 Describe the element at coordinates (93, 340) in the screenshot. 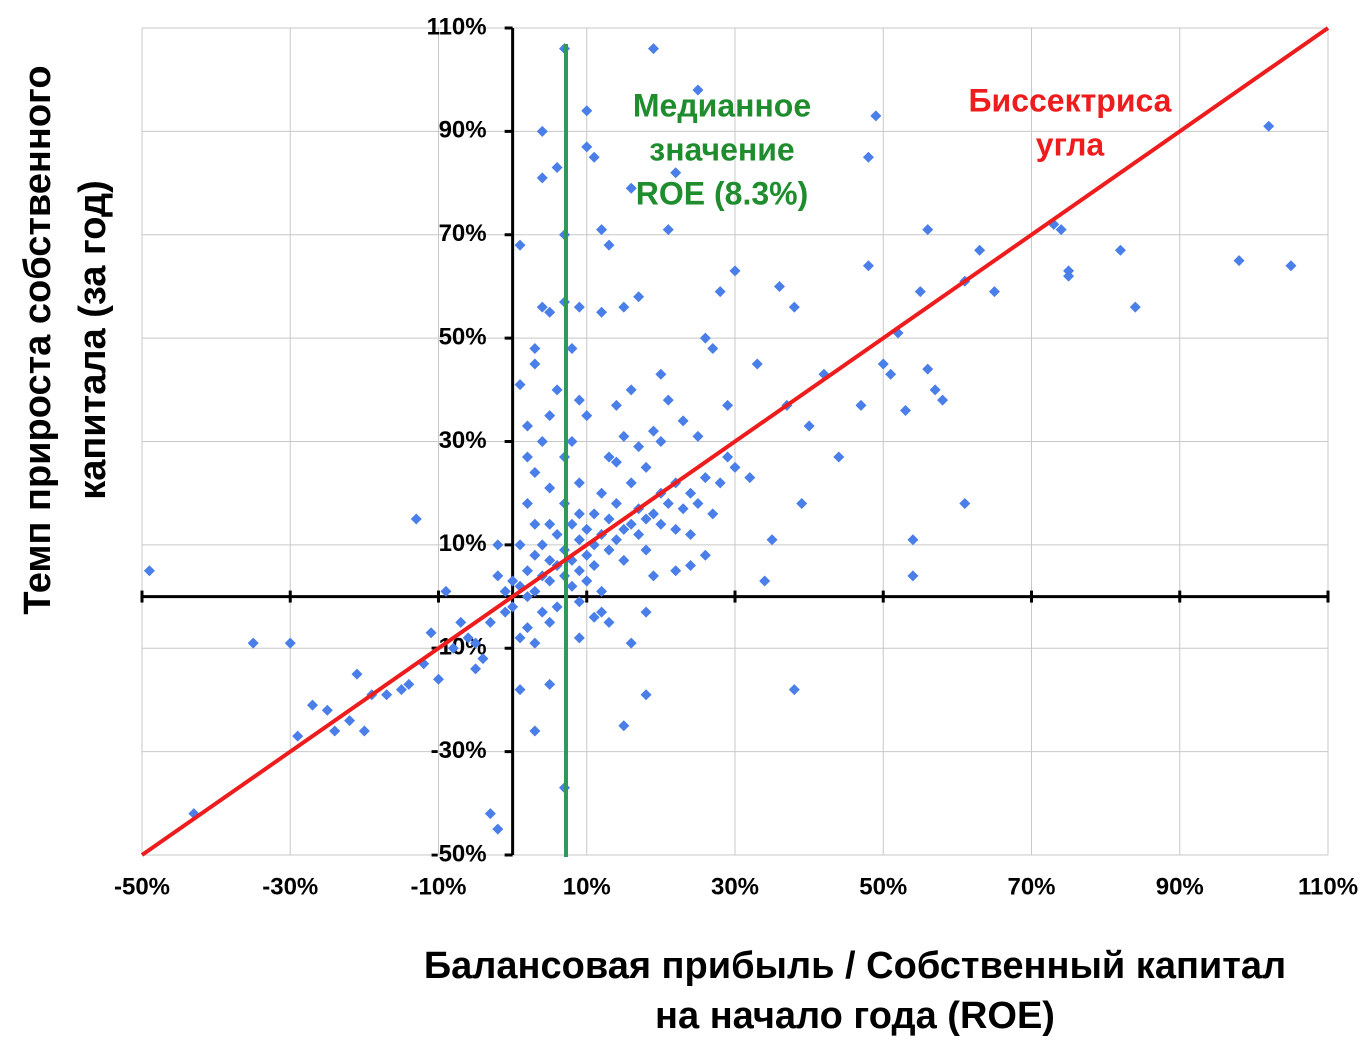

I see `y-axis-title: капитала (за год)` at that location.